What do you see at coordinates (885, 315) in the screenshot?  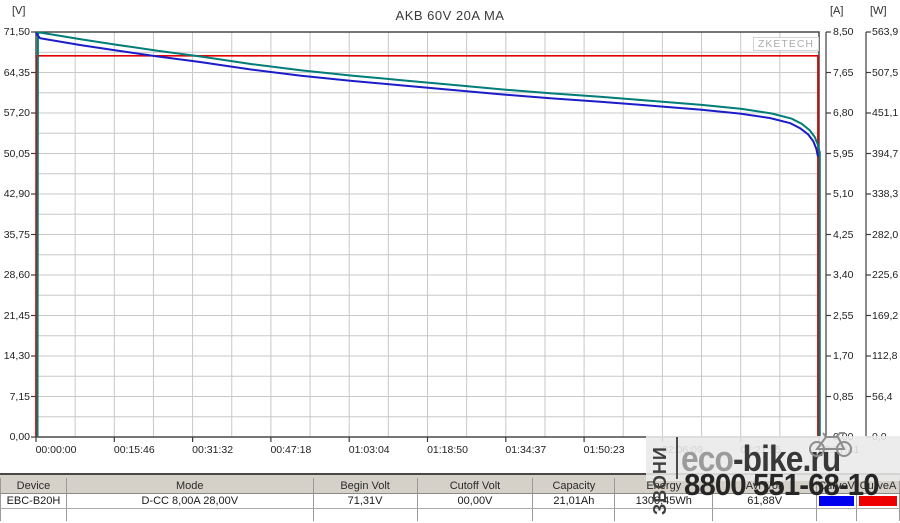 I see `power-tick-label: 169,2` at bounding box center [885, 315].